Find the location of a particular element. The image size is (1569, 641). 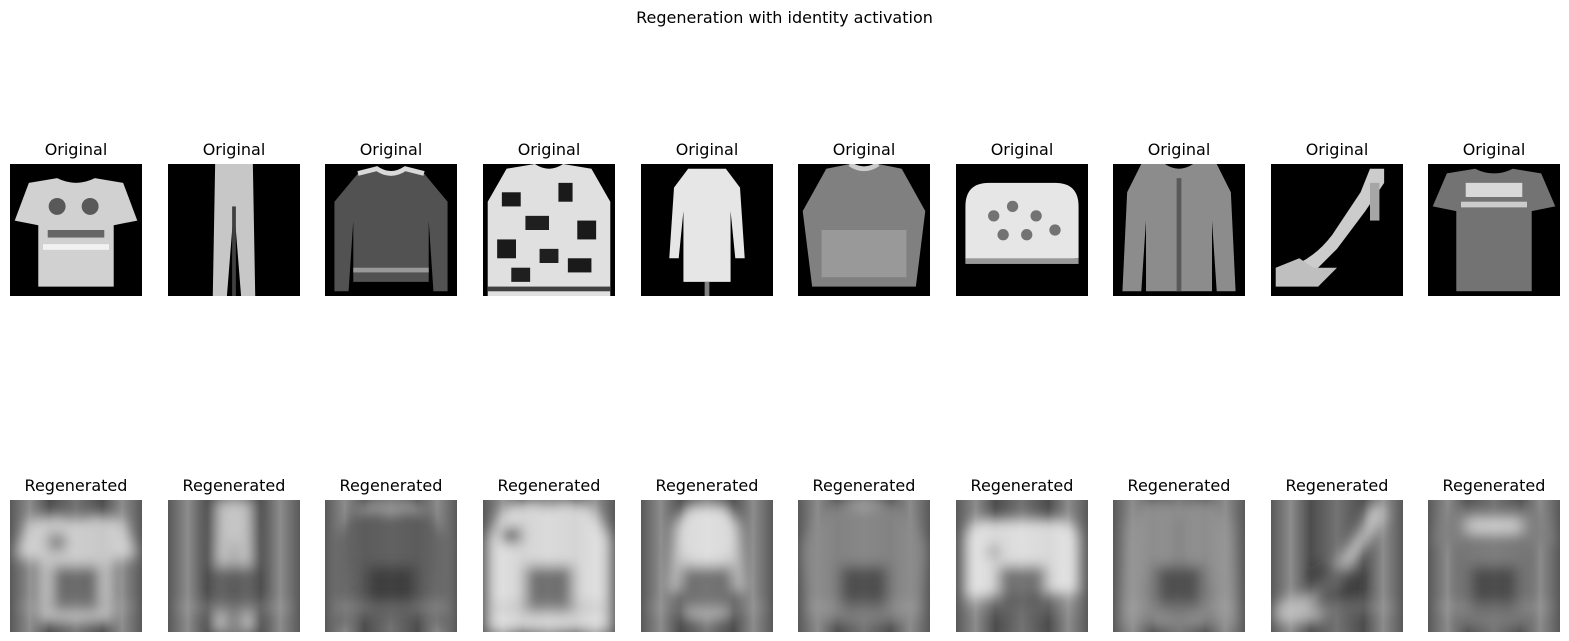

regenerated-image-tshirt-dark is located at coordinates (1494, 566).